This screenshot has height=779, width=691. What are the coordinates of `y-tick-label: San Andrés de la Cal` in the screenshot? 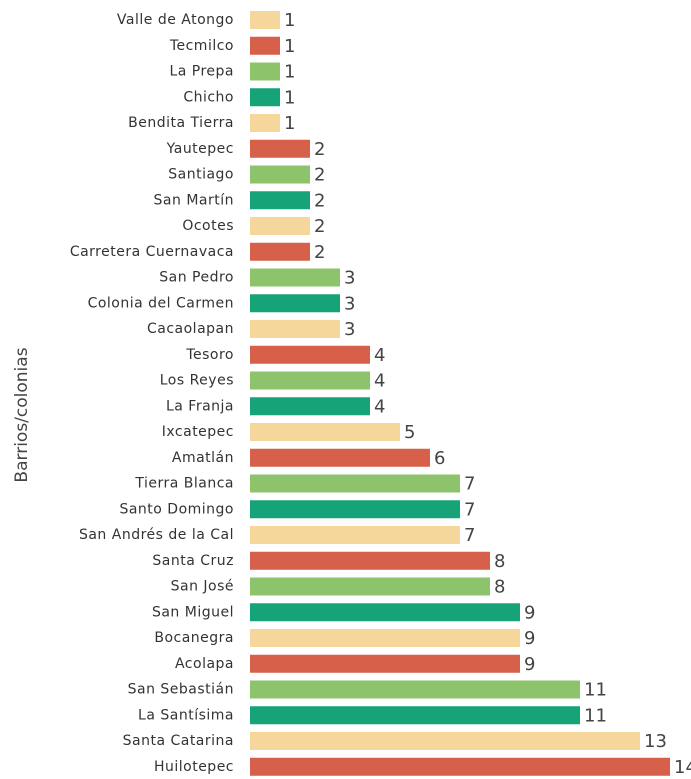 It's located at (156, 535).